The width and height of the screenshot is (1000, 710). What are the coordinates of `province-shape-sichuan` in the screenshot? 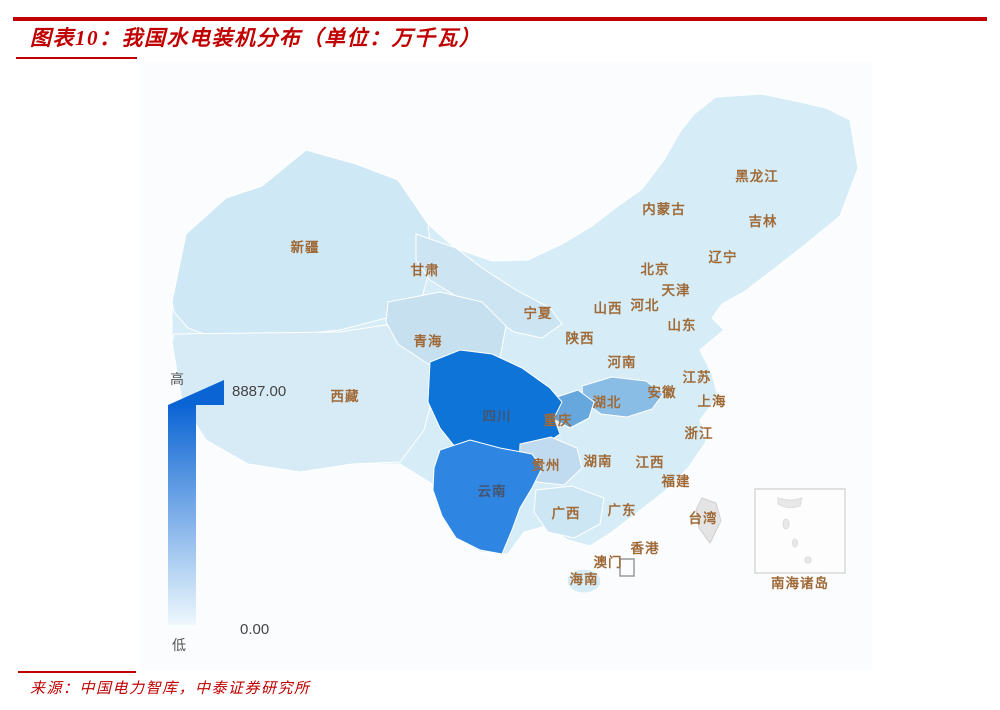 It's located at (495, 404).